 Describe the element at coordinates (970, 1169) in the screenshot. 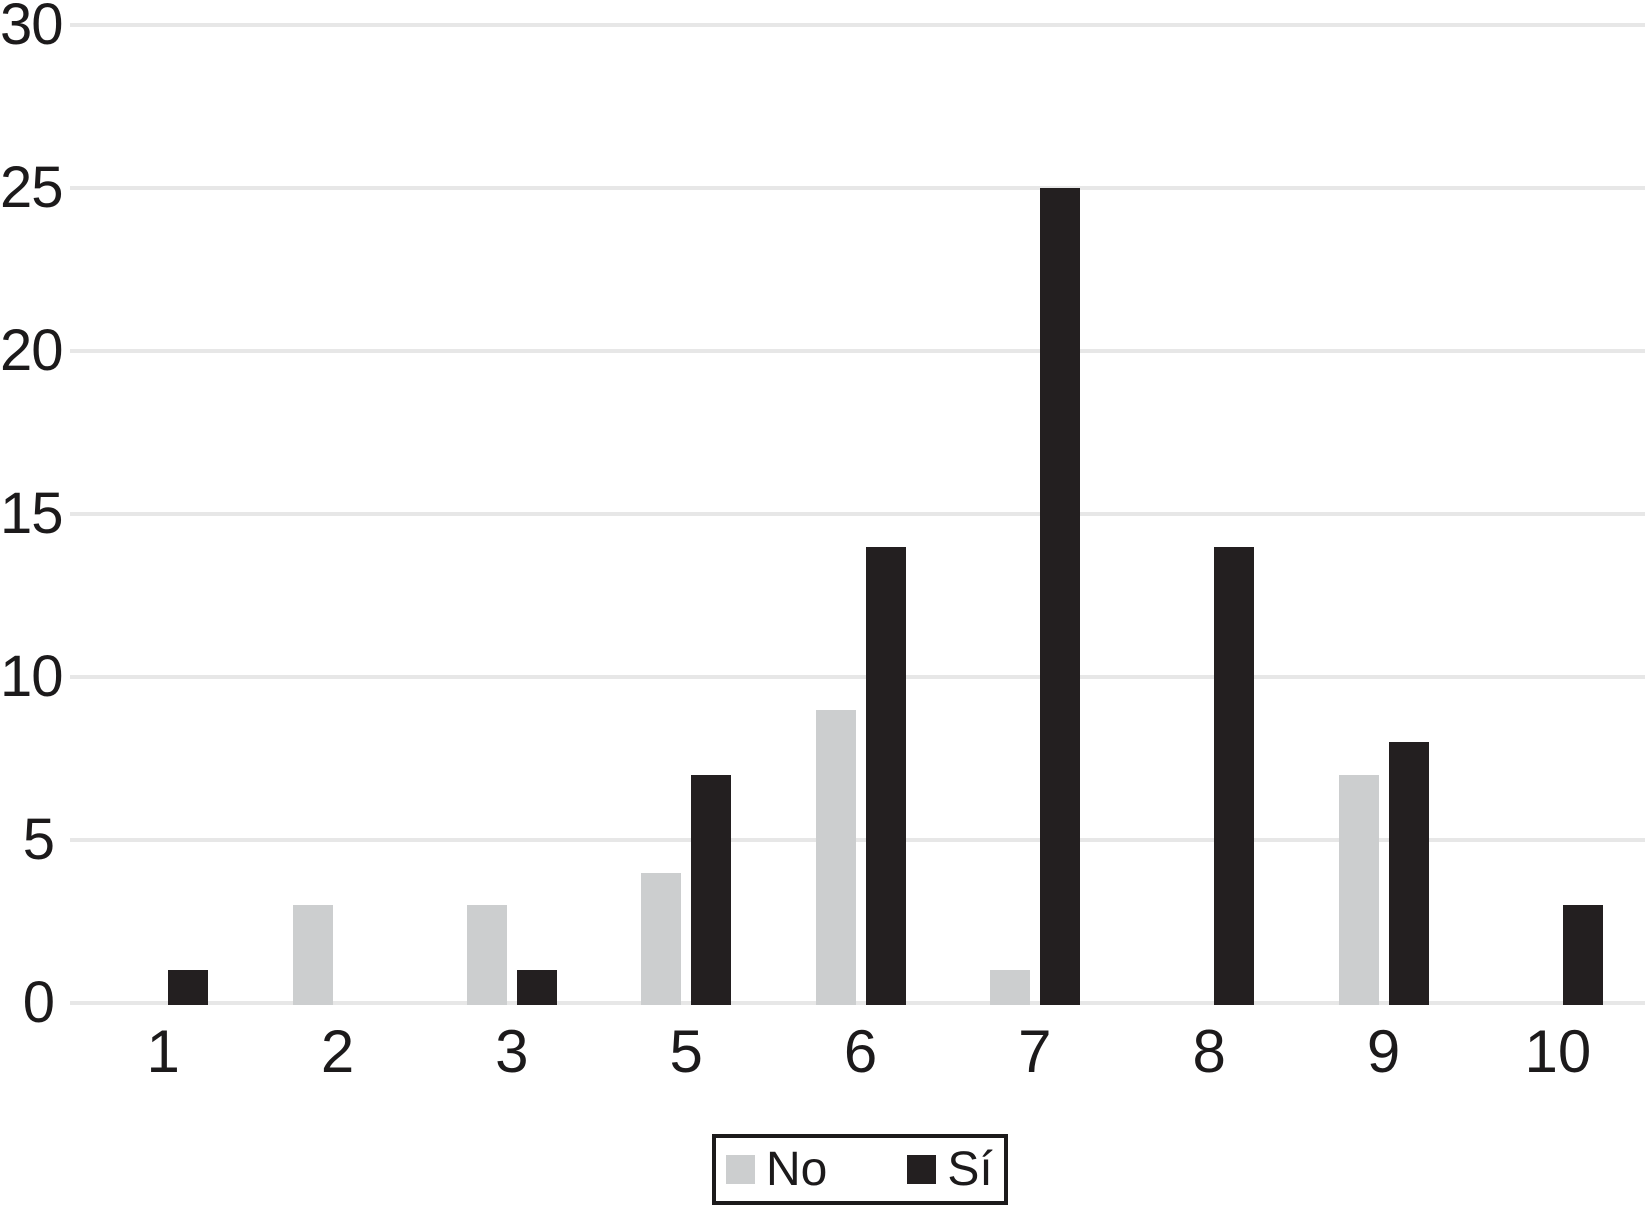

I see `legend-label-si: Sí` at that location.